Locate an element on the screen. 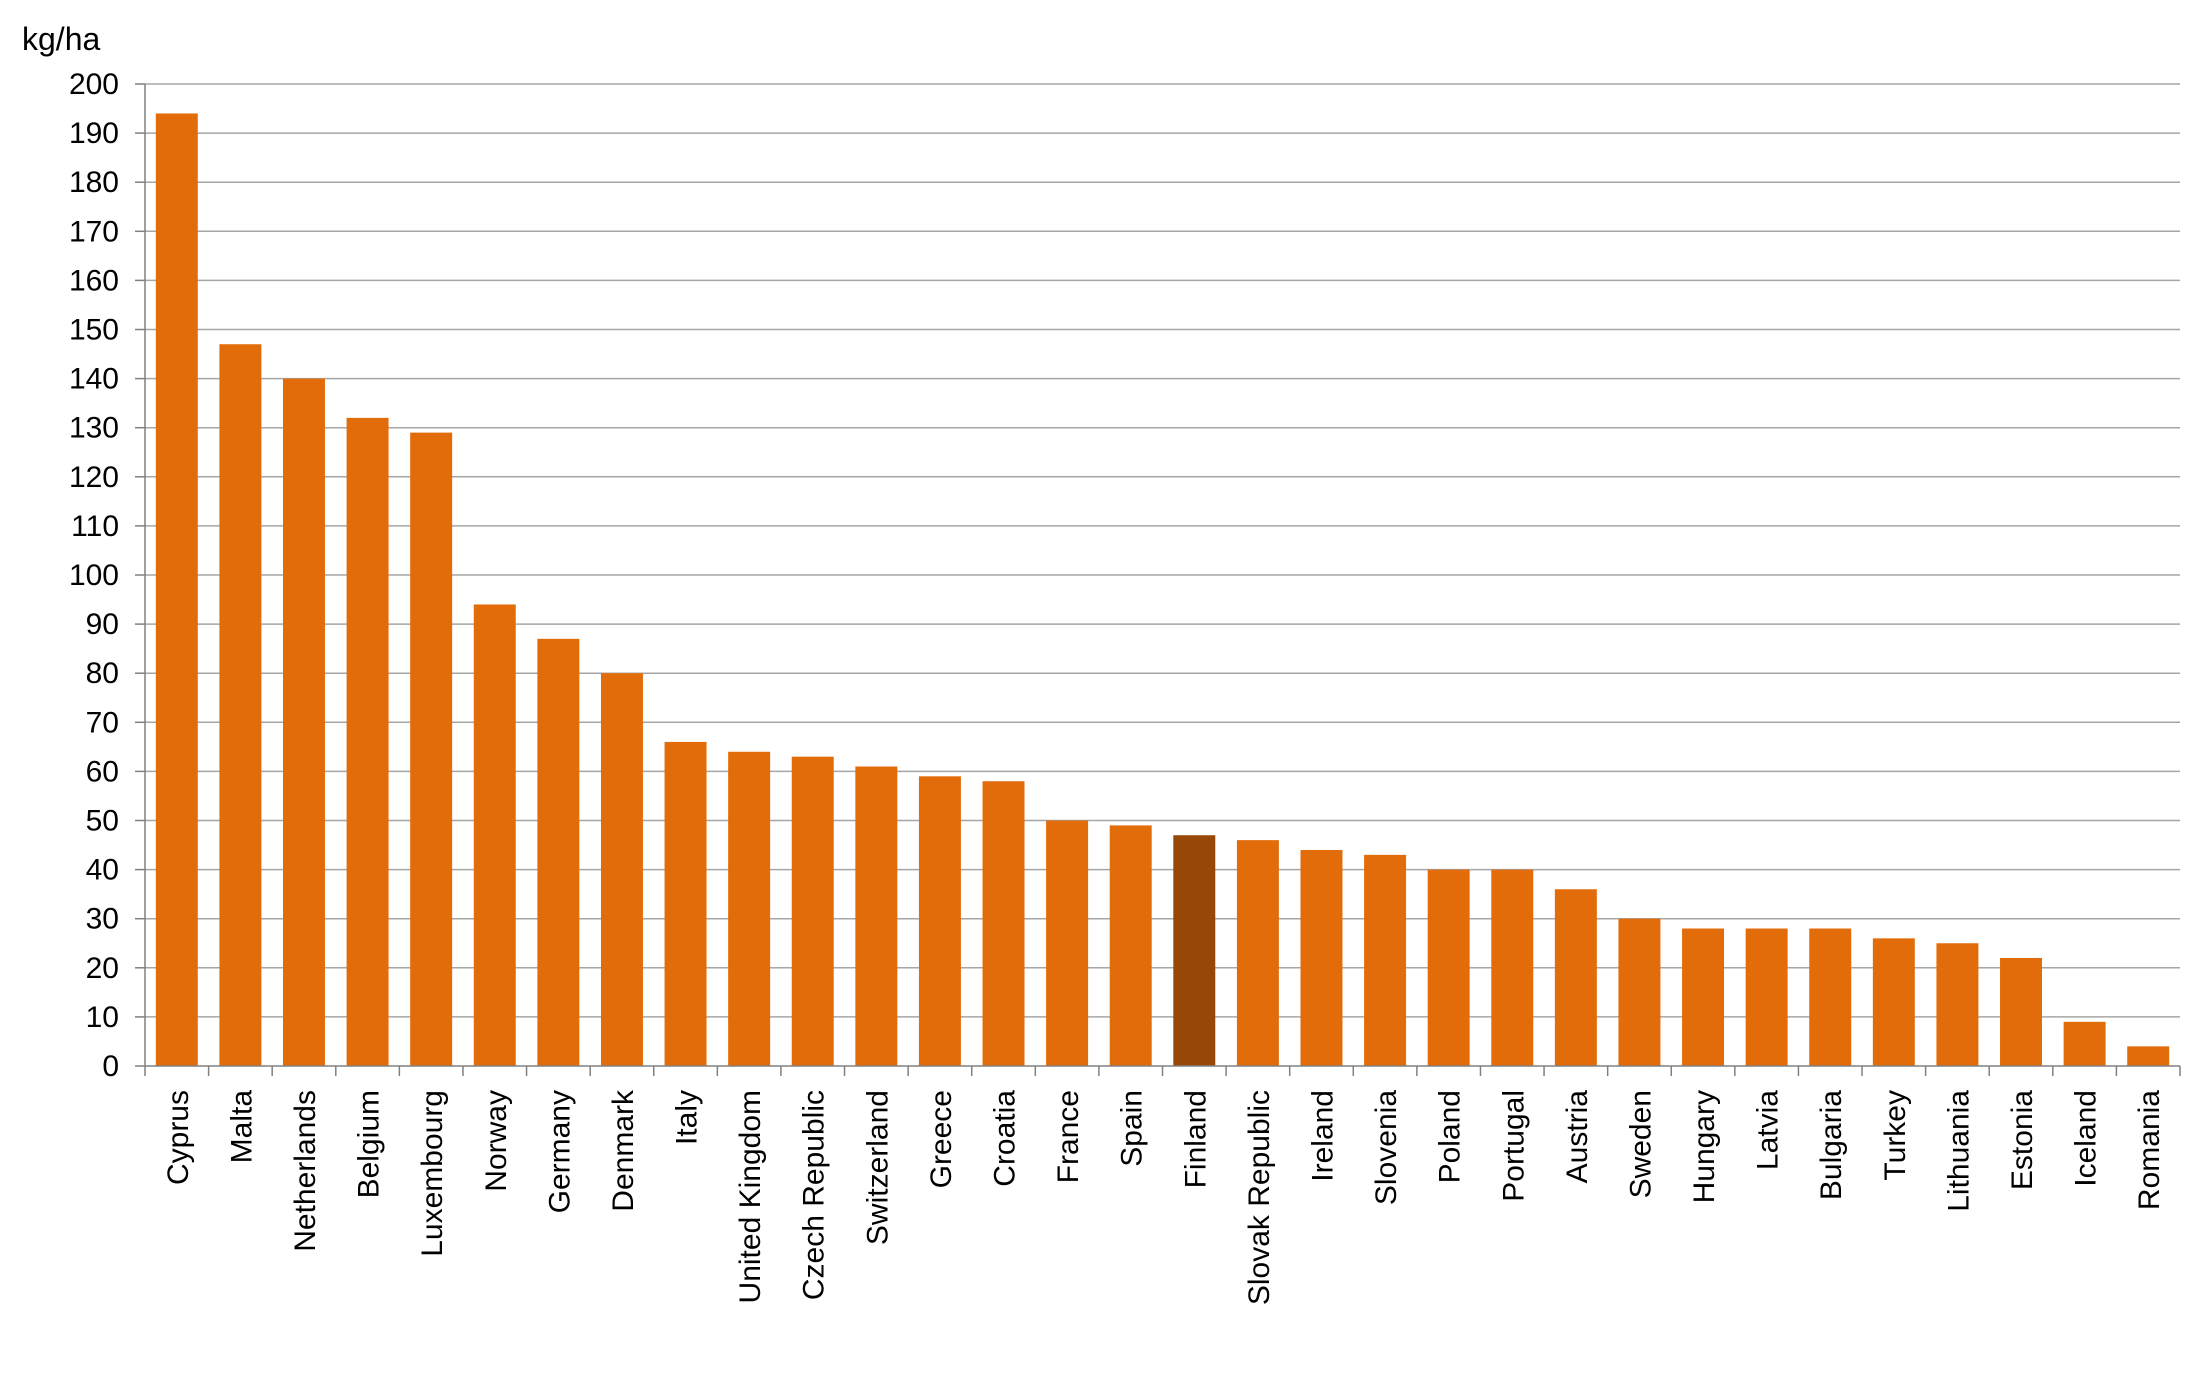 The height and width of the screenshot is (1398, 2190). x-tick-label: Poland is located at coordinates (1450, 1136).